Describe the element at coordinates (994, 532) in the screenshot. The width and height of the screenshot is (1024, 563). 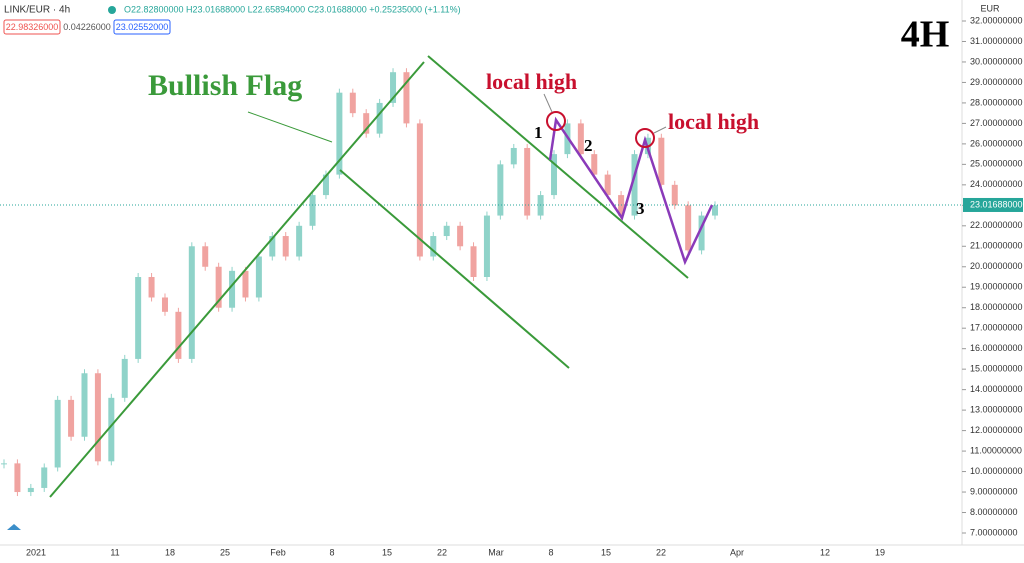
I see `price-tick-label: 7.00000000` at that location.